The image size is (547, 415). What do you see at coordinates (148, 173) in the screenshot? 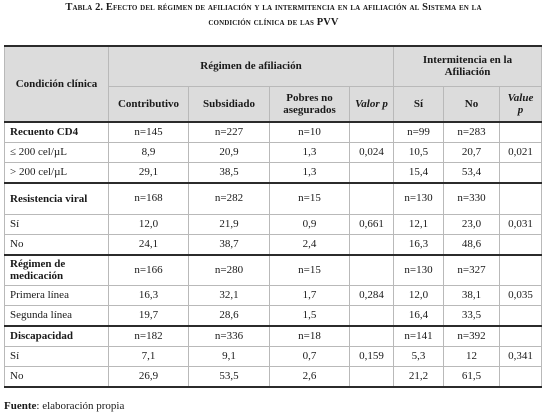
I see `cell-contrib: 29,1` at bounding box center [148, 173].